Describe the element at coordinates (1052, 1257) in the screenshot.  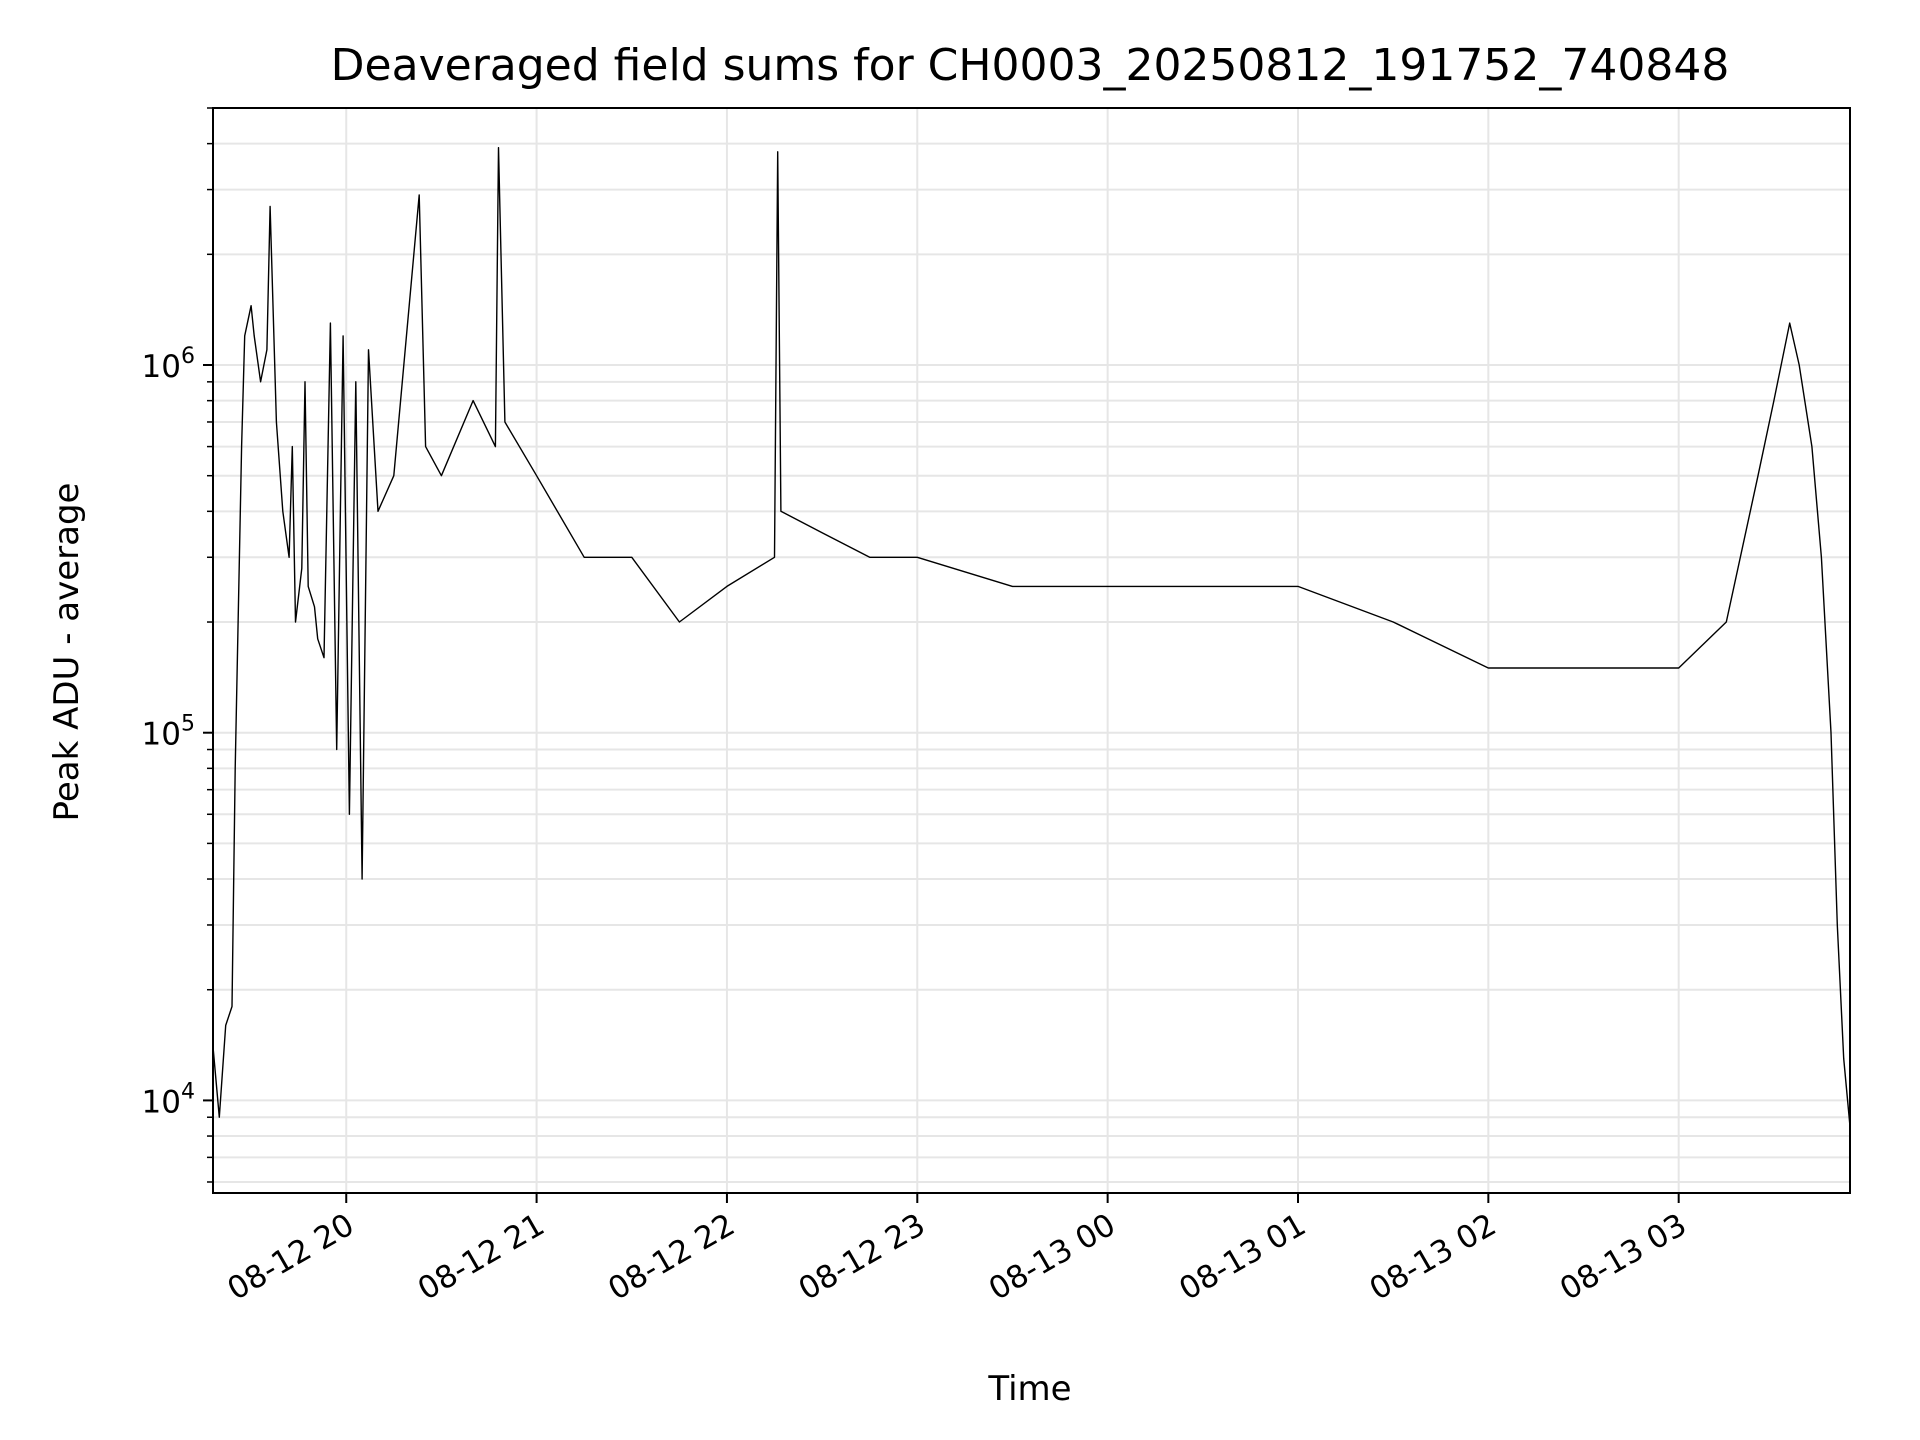
I see `x-tick-label: 08-13 00` at that location.